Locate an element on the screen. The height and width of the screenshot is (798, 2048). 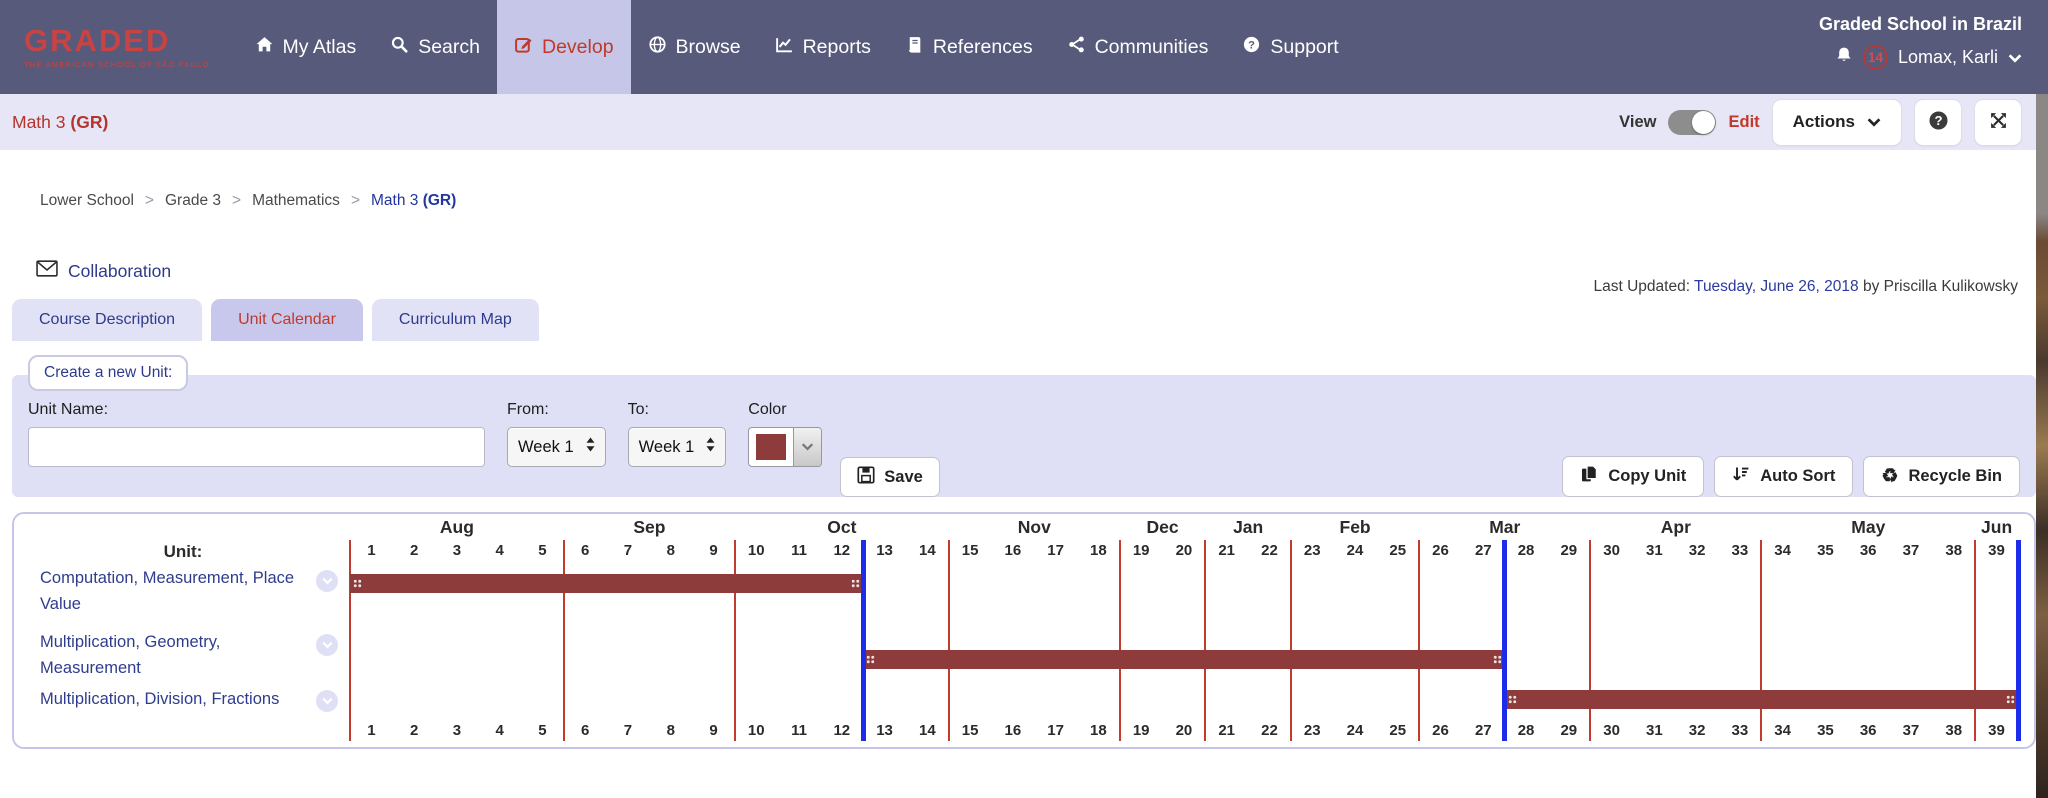
help-button: ? is located at coordinates (1938, 122).